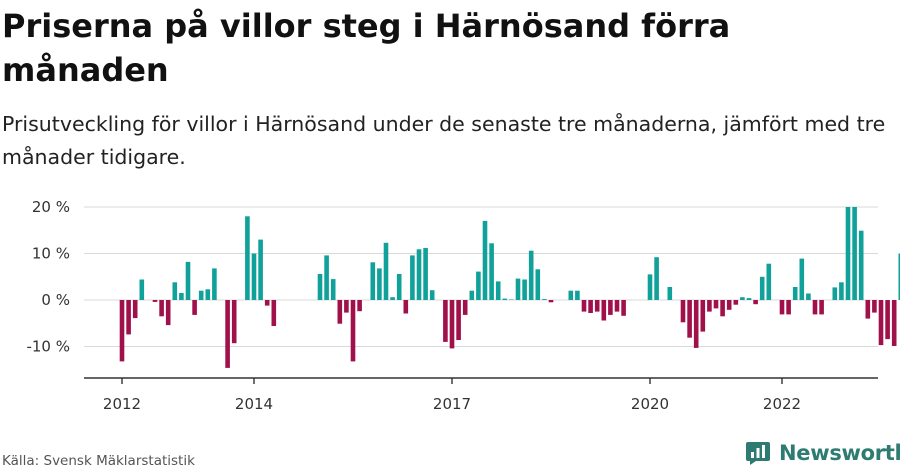 This screenshot has height=474, width=900. Describe the element at coordinates (98, 461) in the screenshot. I see `source-note: Källa: Svensk Mäklarstatistik` at that location.